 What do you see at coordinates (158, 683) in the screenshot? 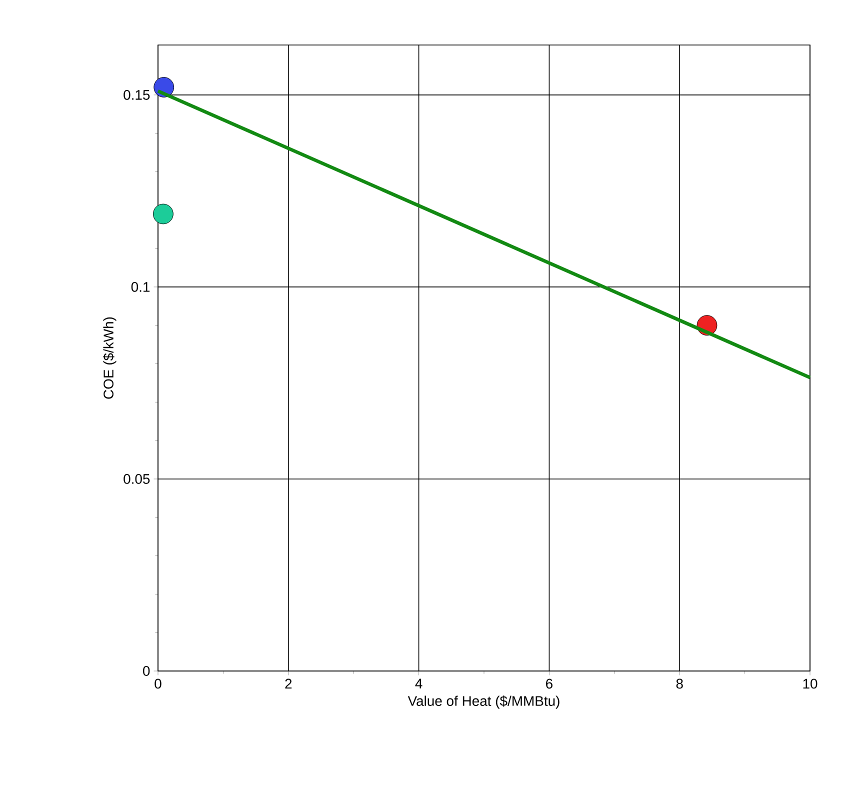
I see `x-tick-label: 0` at bounding box center [158, 683].